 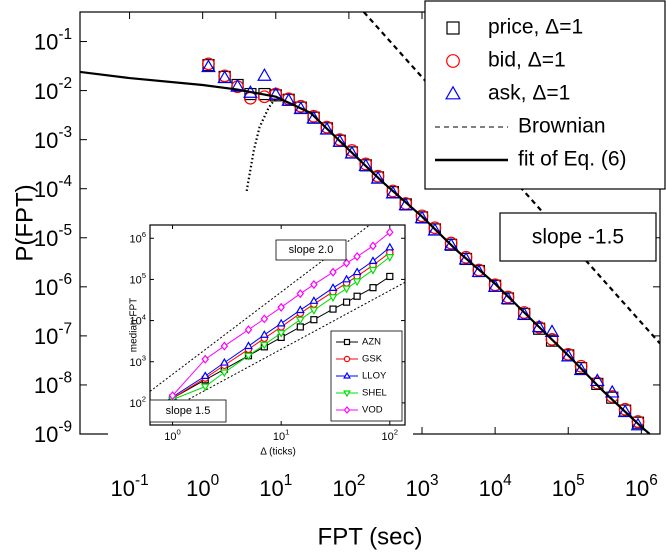 I want to click on y-axis-label: P(FPT), so click(x=24, y=222).